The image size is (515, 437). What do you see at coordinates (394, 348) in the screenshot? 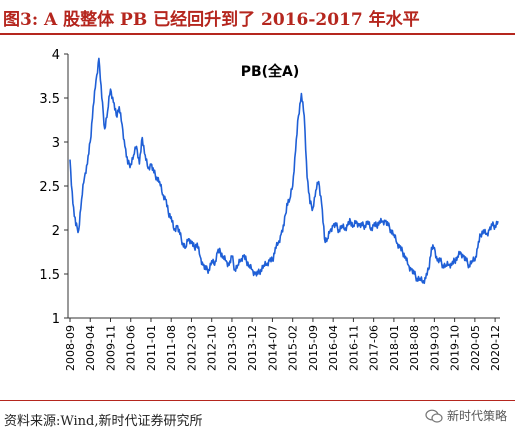
I see `x-tick-label: 2018-01` at bounding box center [394, 348].